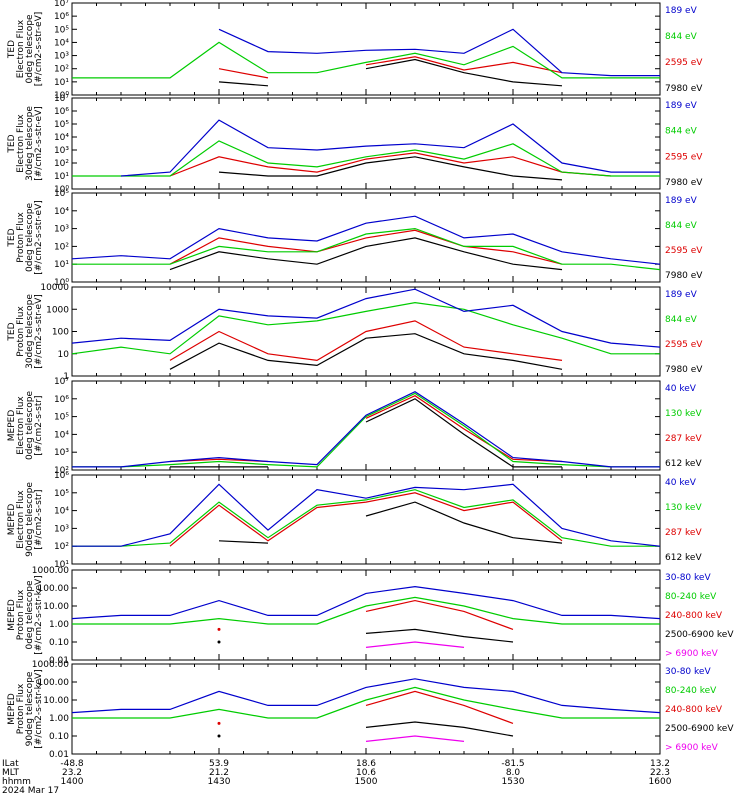 The width and height of the screenshot is (750, 800). What do you see at coordinates (660, 782) in the screenshot?
I see `footer-value-hhmm: 1600` at bounding box center [660, 782].